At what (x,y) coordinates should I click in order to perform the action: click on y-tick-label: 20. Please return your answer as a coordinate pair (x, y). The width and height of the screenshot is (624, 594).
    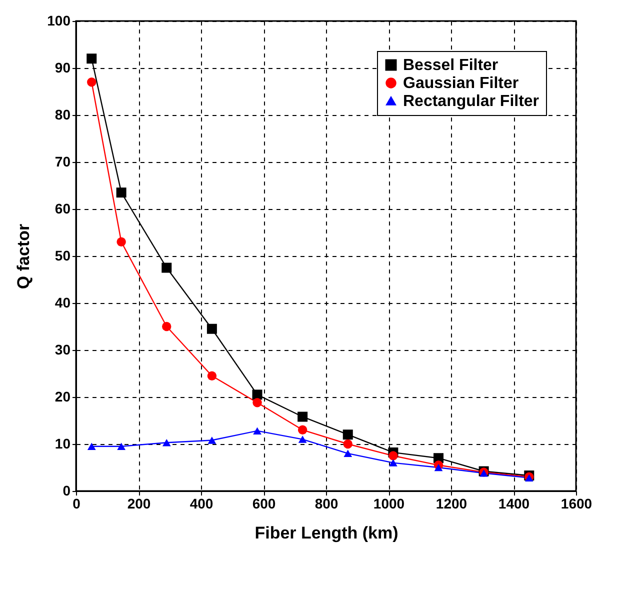
    Looking at the image, I should click on (62, 396).